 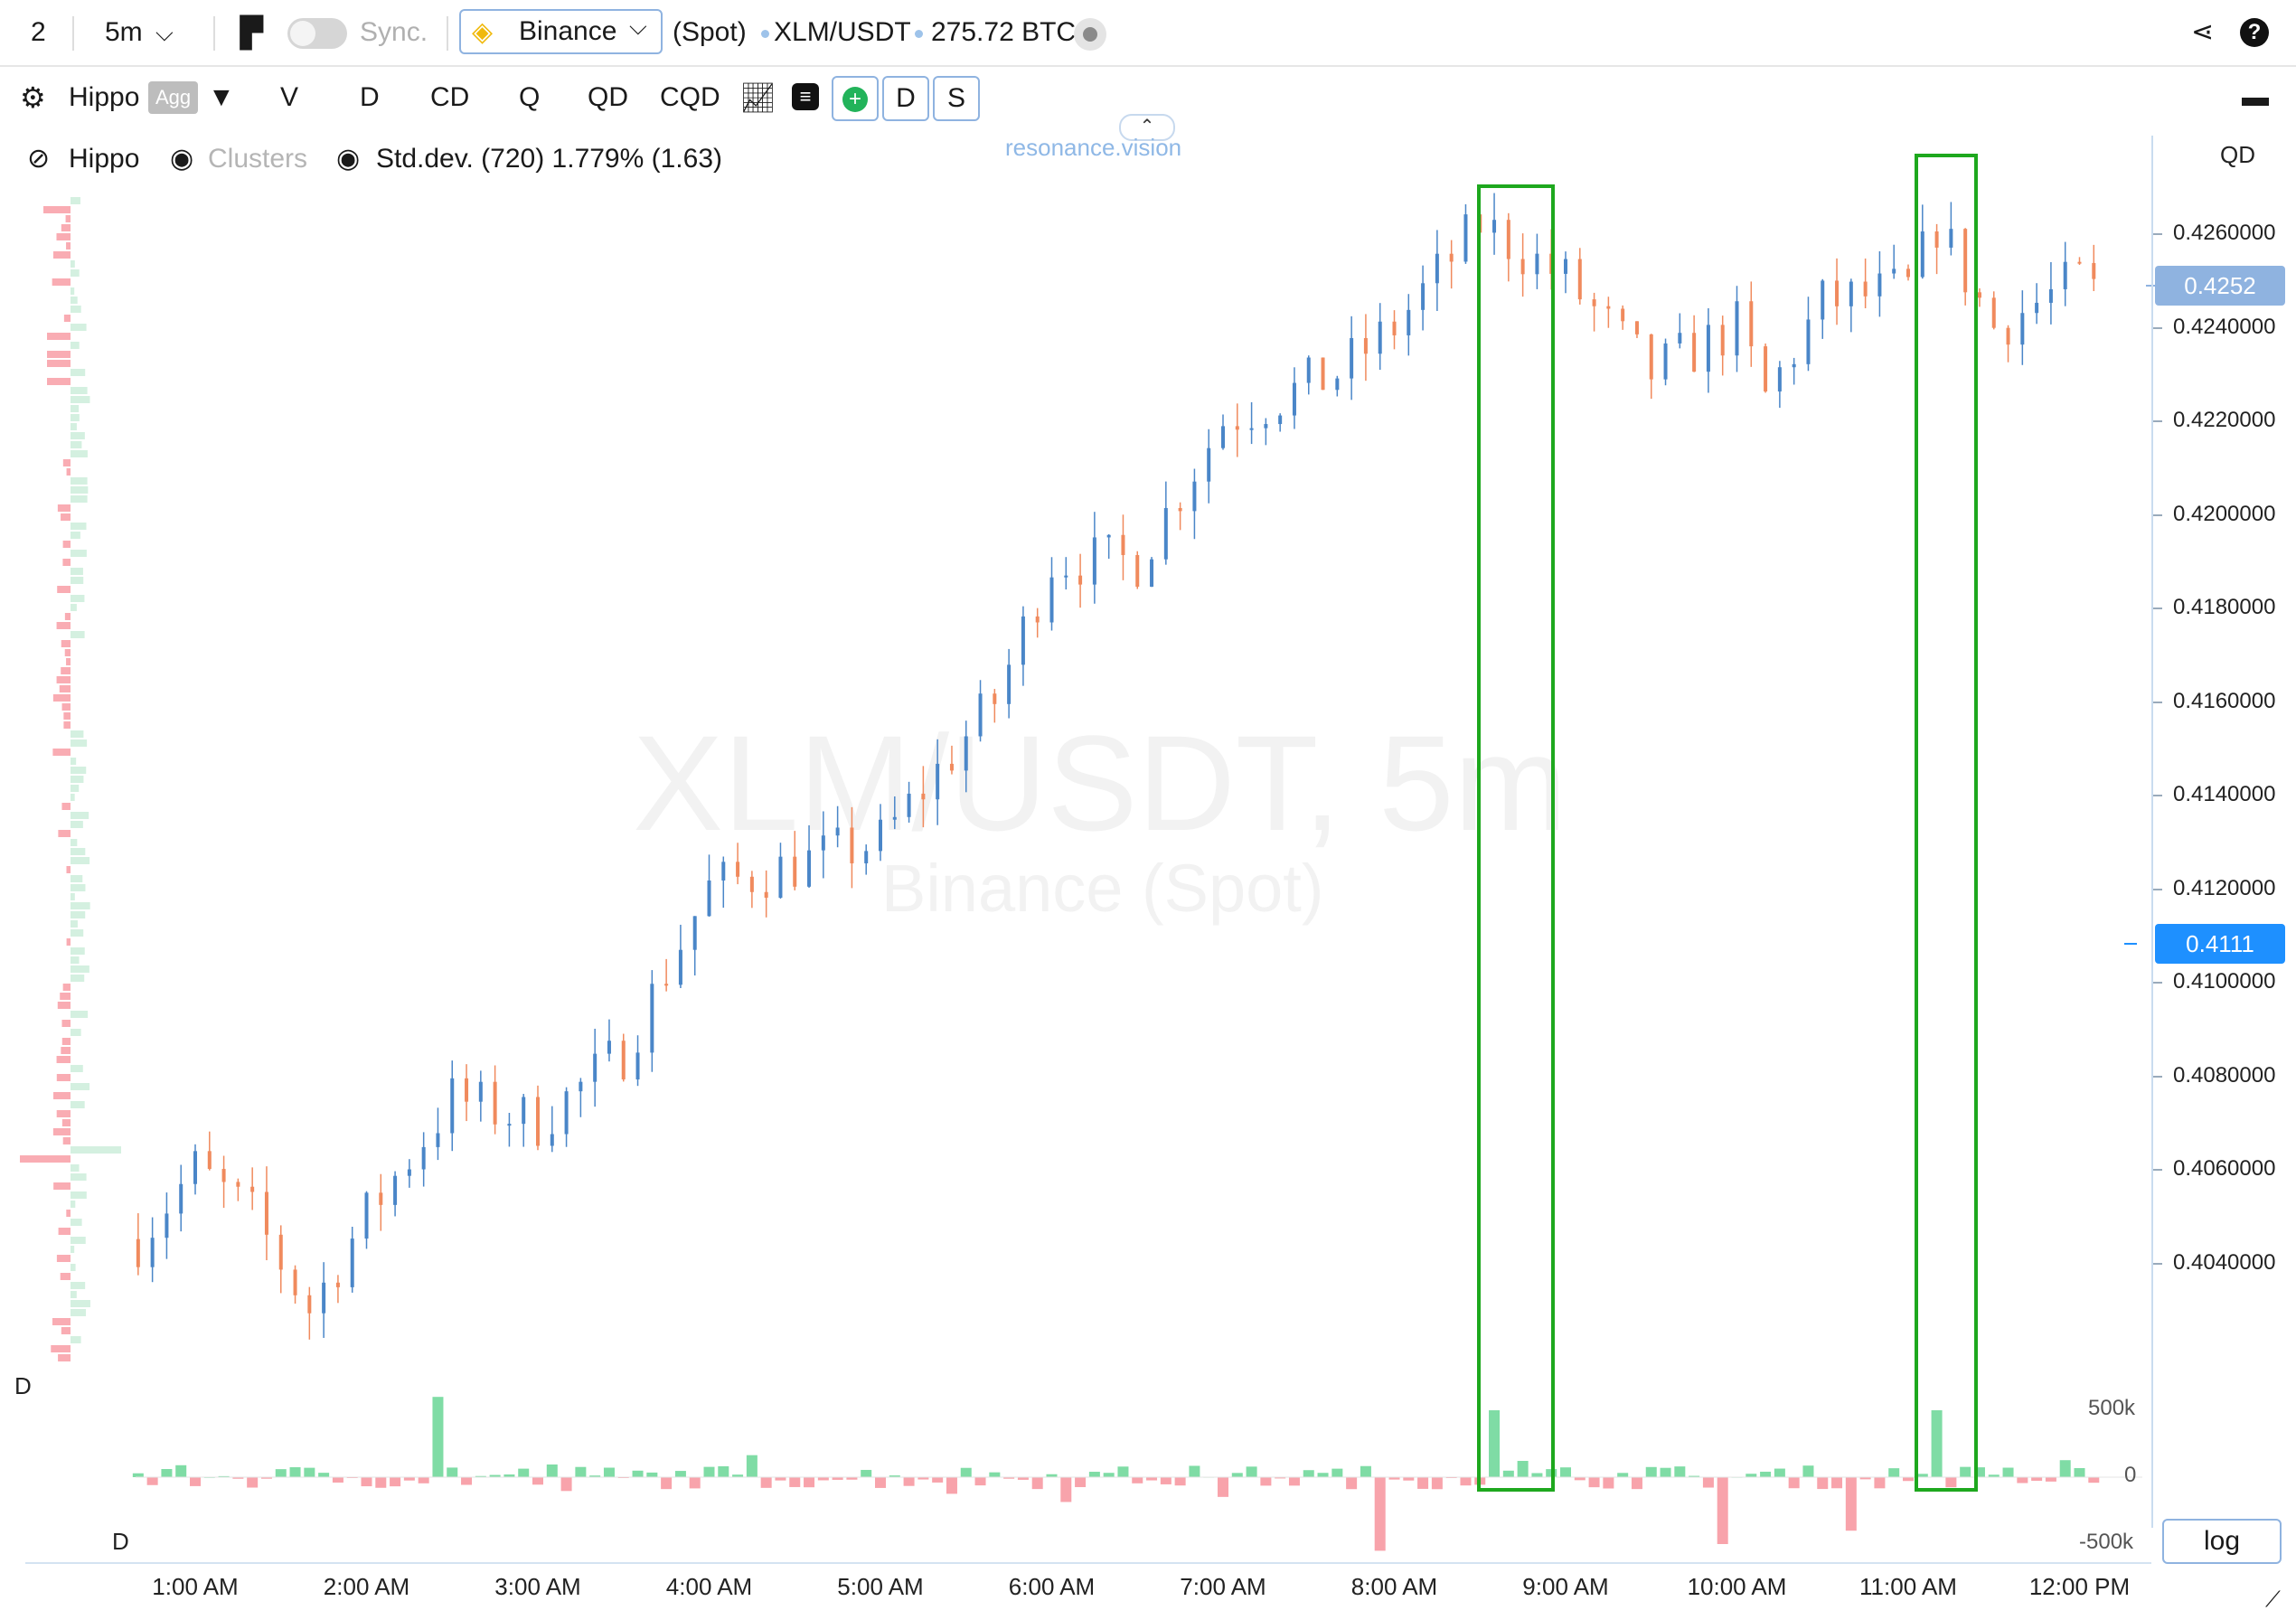 What do you see at coordinates (690, 97) in the screenshot?
I see `toolbar-button-cqd: CQD` at bounding box center [690, 97].